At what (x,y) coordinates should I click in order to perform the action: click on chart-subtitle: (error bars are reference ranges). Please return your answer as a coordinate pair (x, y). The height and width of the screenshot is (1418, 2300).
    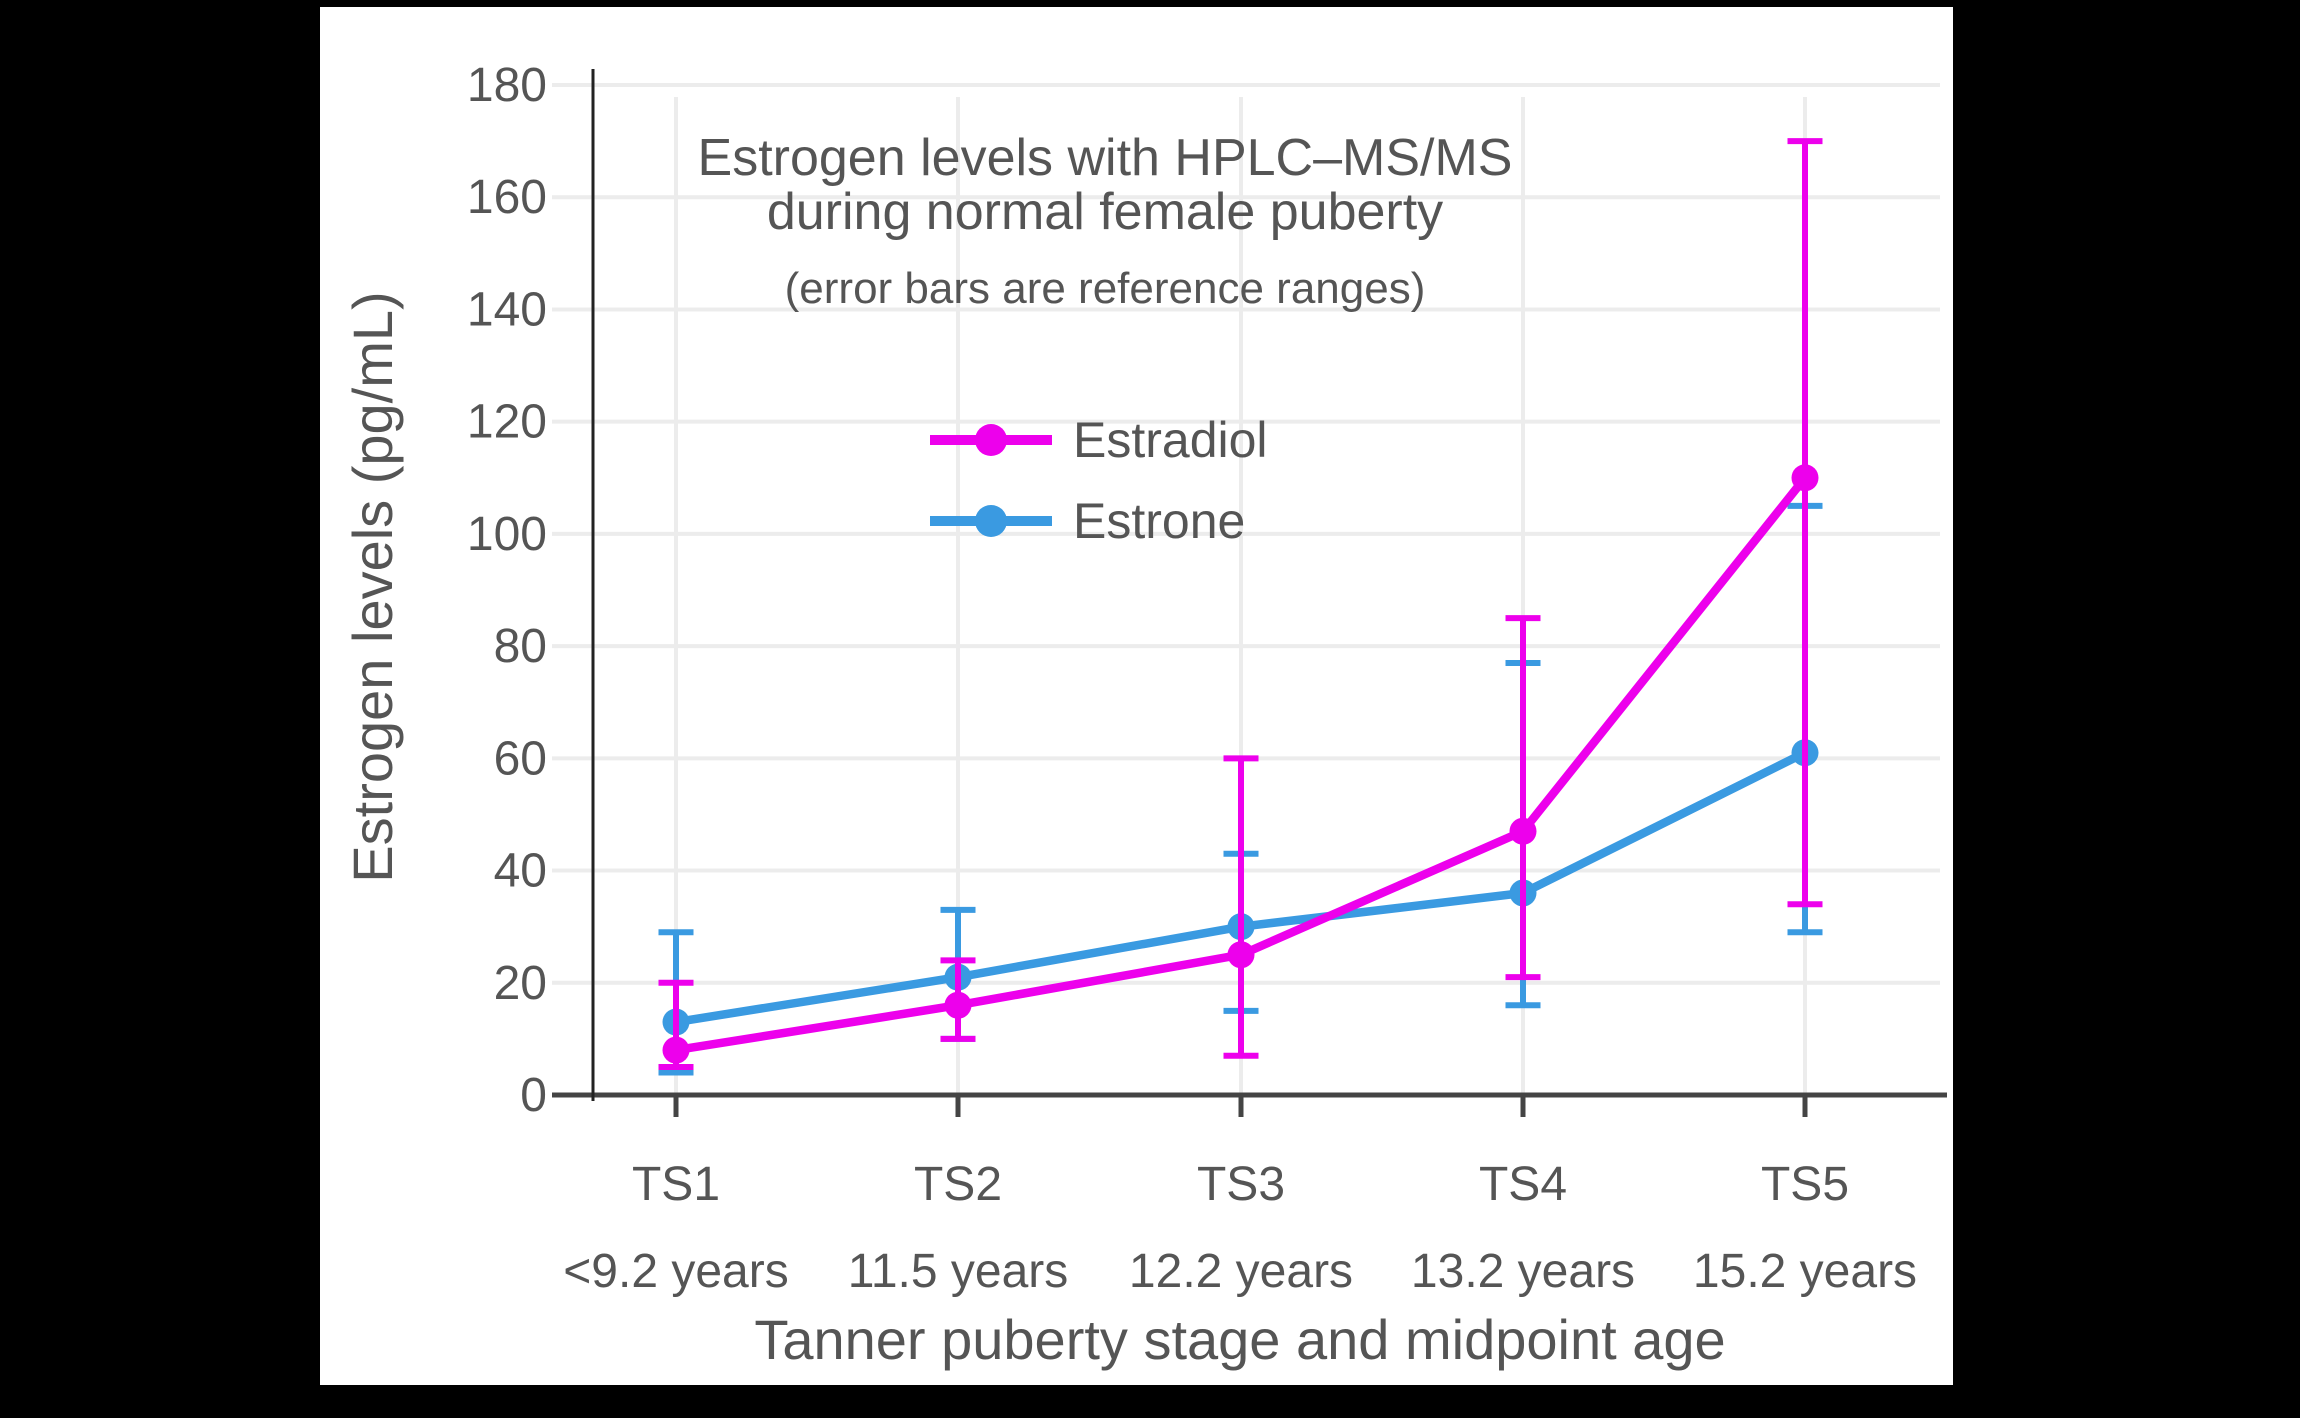
    Looking at the image, I should click on (1105, 288).